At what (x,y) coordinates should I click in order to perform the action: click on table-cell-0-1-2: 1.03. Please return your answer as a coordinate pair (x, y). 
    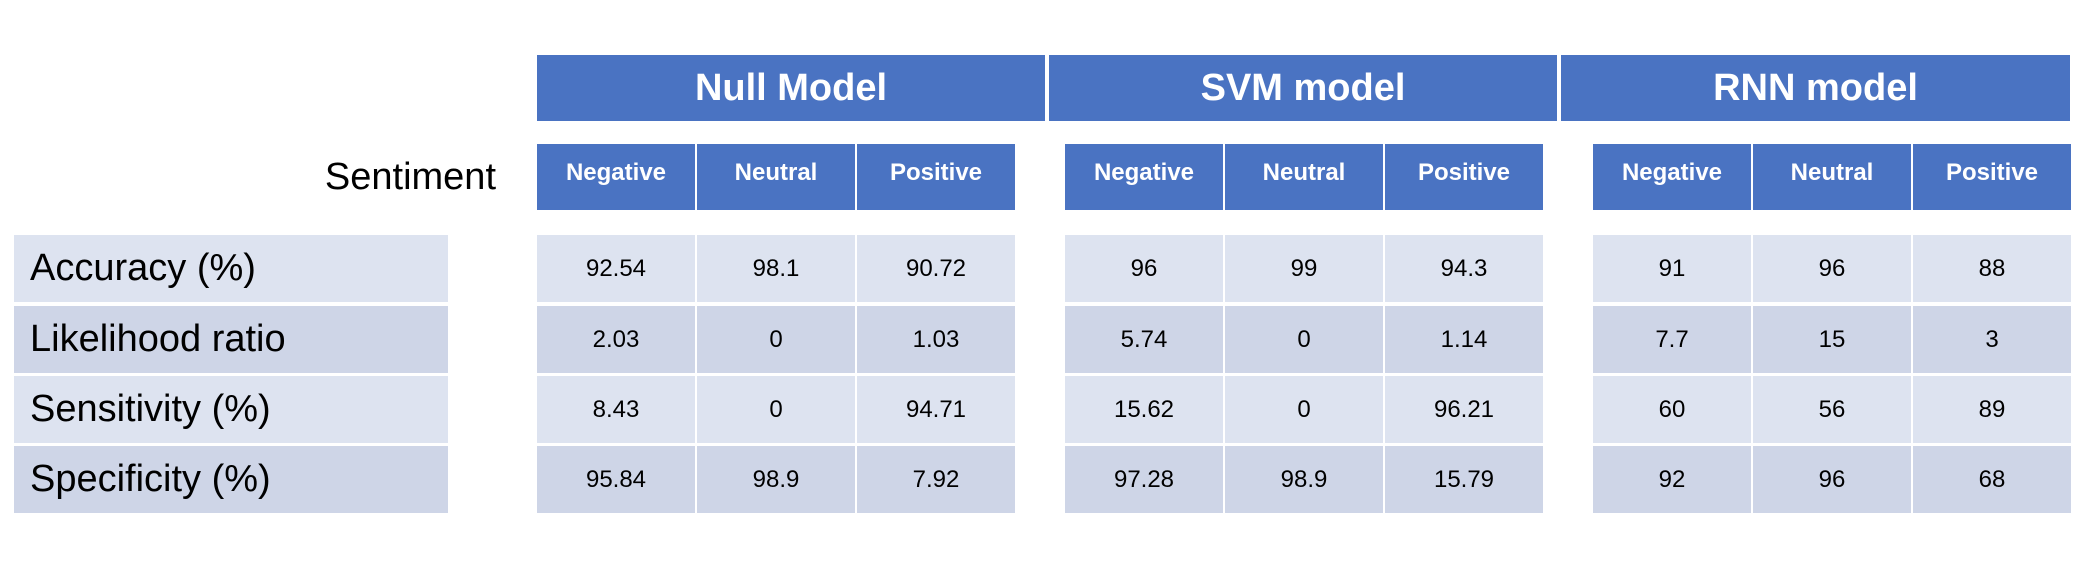
    Looking at the image, I should click on (936, 339).